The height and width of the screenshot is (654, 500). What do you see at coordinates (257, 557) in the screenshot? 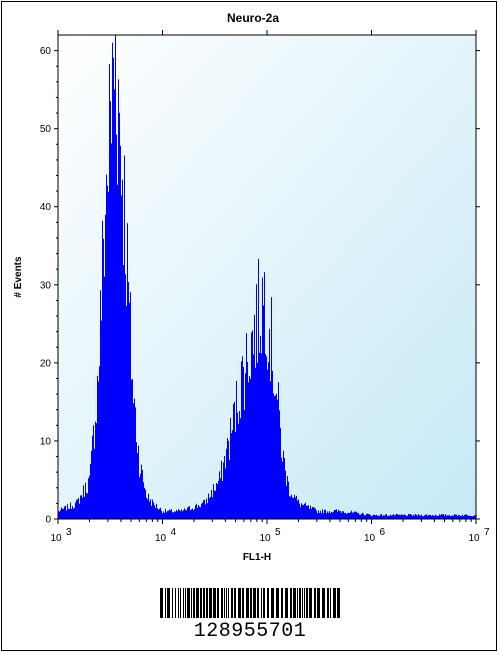
I see `x-axis-label: FL1-H` at bounding box center [257, 557].